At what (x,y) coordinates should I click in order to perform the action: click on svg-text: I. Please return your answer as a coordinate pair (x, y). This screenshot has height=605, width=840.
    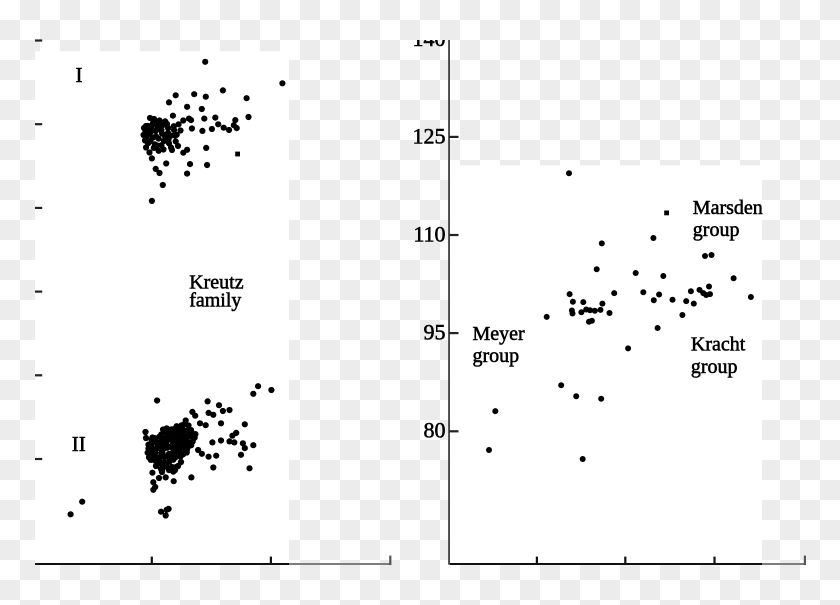
    Looking at the image, I should click on (79, 75).